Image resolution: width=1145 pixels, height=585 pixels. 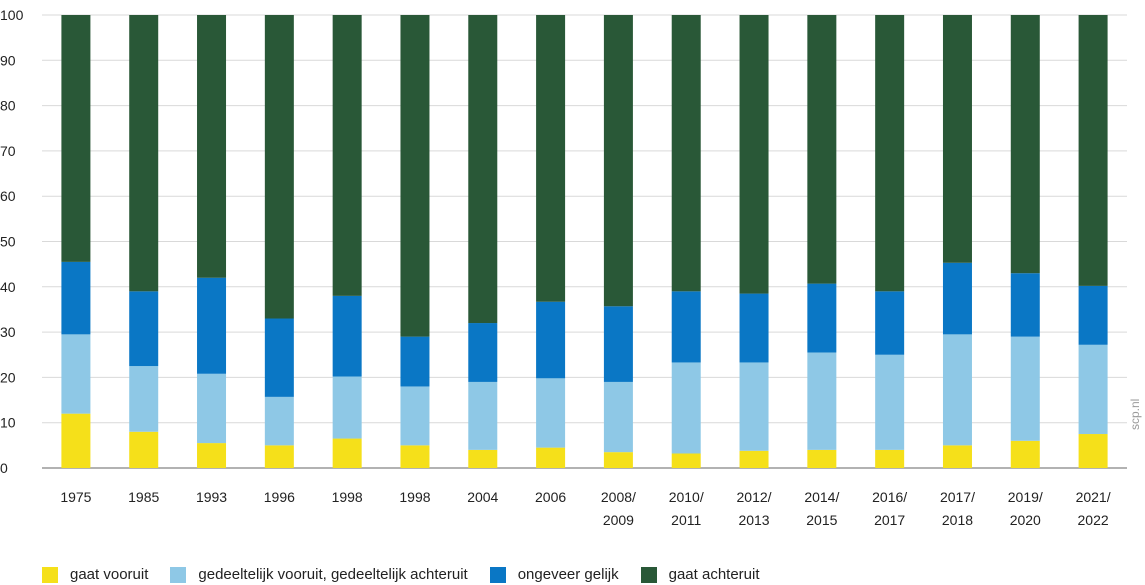 What do you see at coordinates (754, 497) in the screenshot?
I see `x-tick-label: 2012/` at bounding box center [754, 497].